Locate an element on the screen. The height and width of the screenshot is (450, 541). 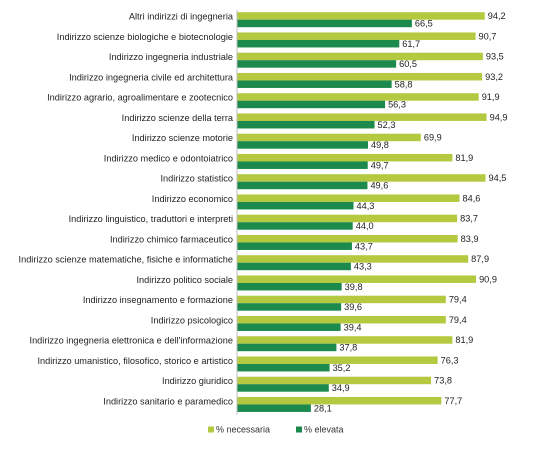
value-label-elevata-14: 39,8 is located at coordinates (354, 287).